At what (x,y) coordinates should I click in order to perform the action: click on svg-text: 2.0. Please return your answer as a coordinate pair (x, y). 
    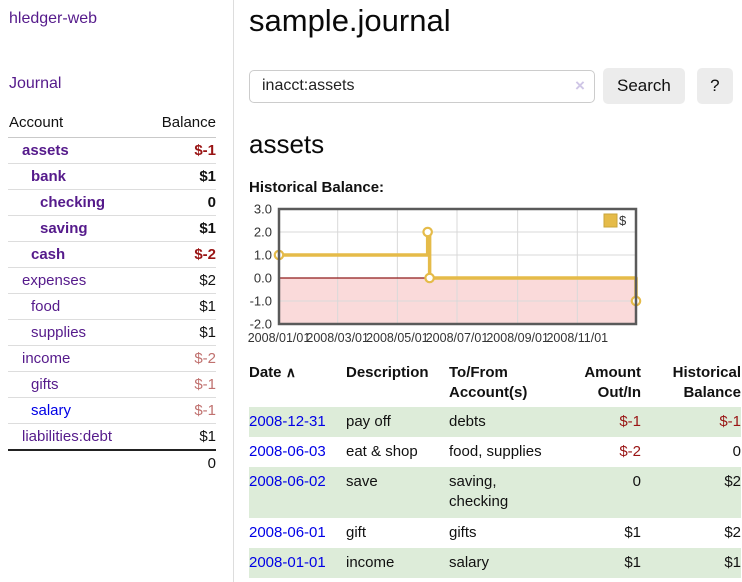
    Looking at the image, I should click on (263, 232).